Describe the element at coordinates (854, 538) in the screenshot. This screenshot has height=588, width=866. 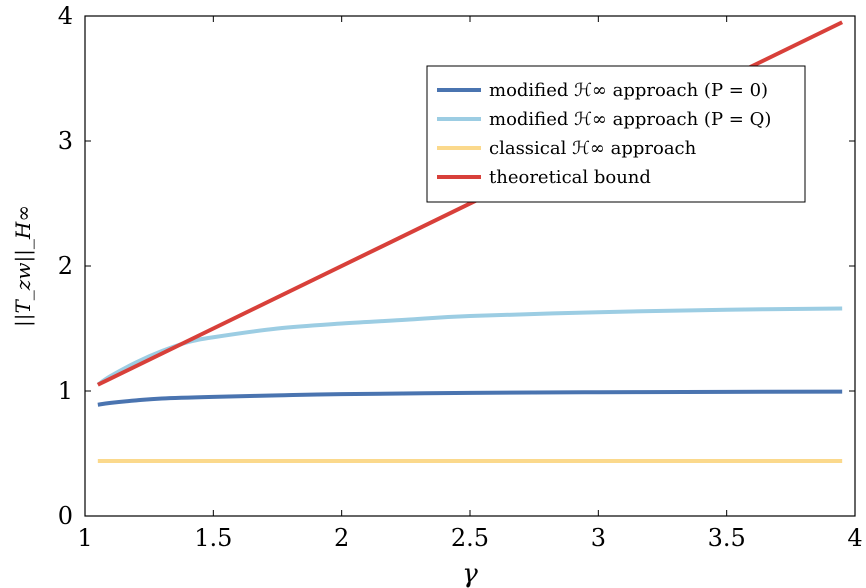
I see `x-tick-label: 4` at that location.